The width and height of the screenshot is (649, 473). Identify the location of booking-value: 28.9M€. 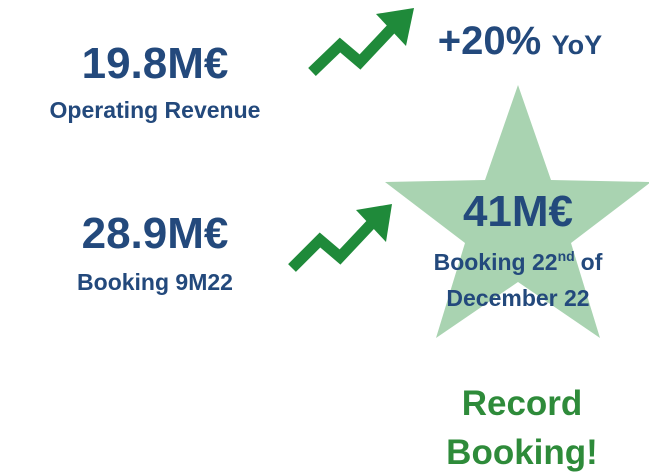
(155, 233).